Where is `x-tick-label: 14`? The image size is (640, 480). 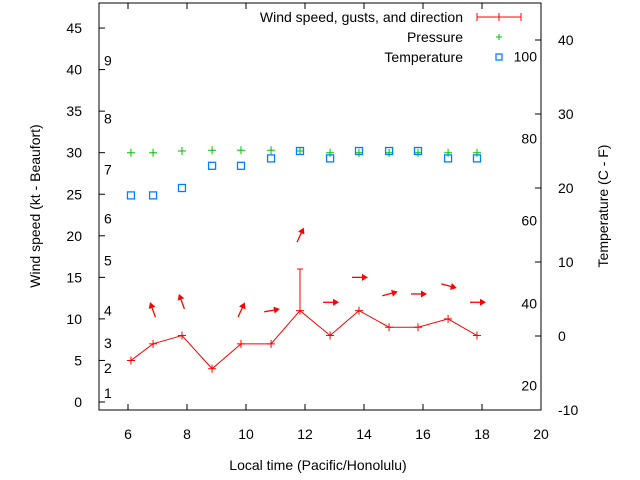
x-tick-label: 14 is located at coordinates (364, 434).